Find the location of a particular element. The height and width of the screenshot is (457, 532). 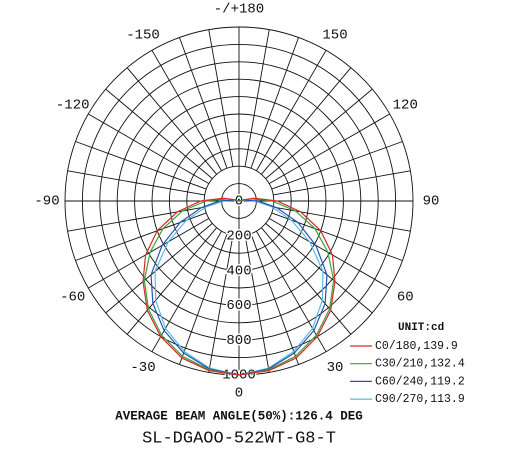

angle-tick-label: 0 is located at coordinates (239, 394).